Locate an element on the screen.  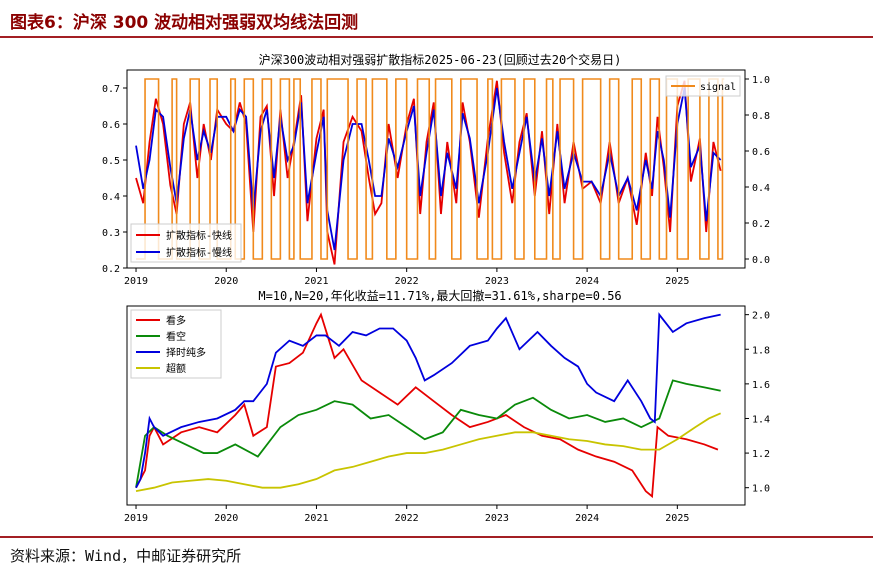
diffusion-ytick-label: 0.5 is located at coordinates (111, 161).